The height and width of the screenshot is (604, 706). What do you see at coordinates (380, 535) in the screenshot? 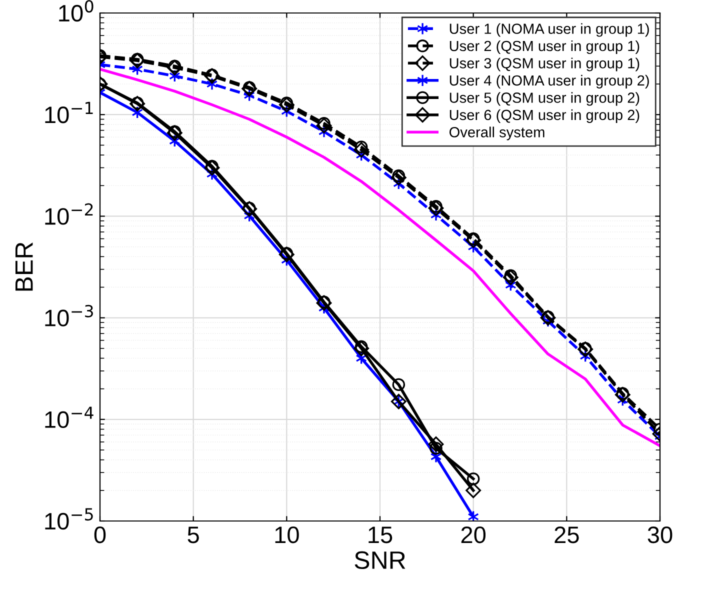
I see `x-tick-label: 15` at bounding box center [380, 535].